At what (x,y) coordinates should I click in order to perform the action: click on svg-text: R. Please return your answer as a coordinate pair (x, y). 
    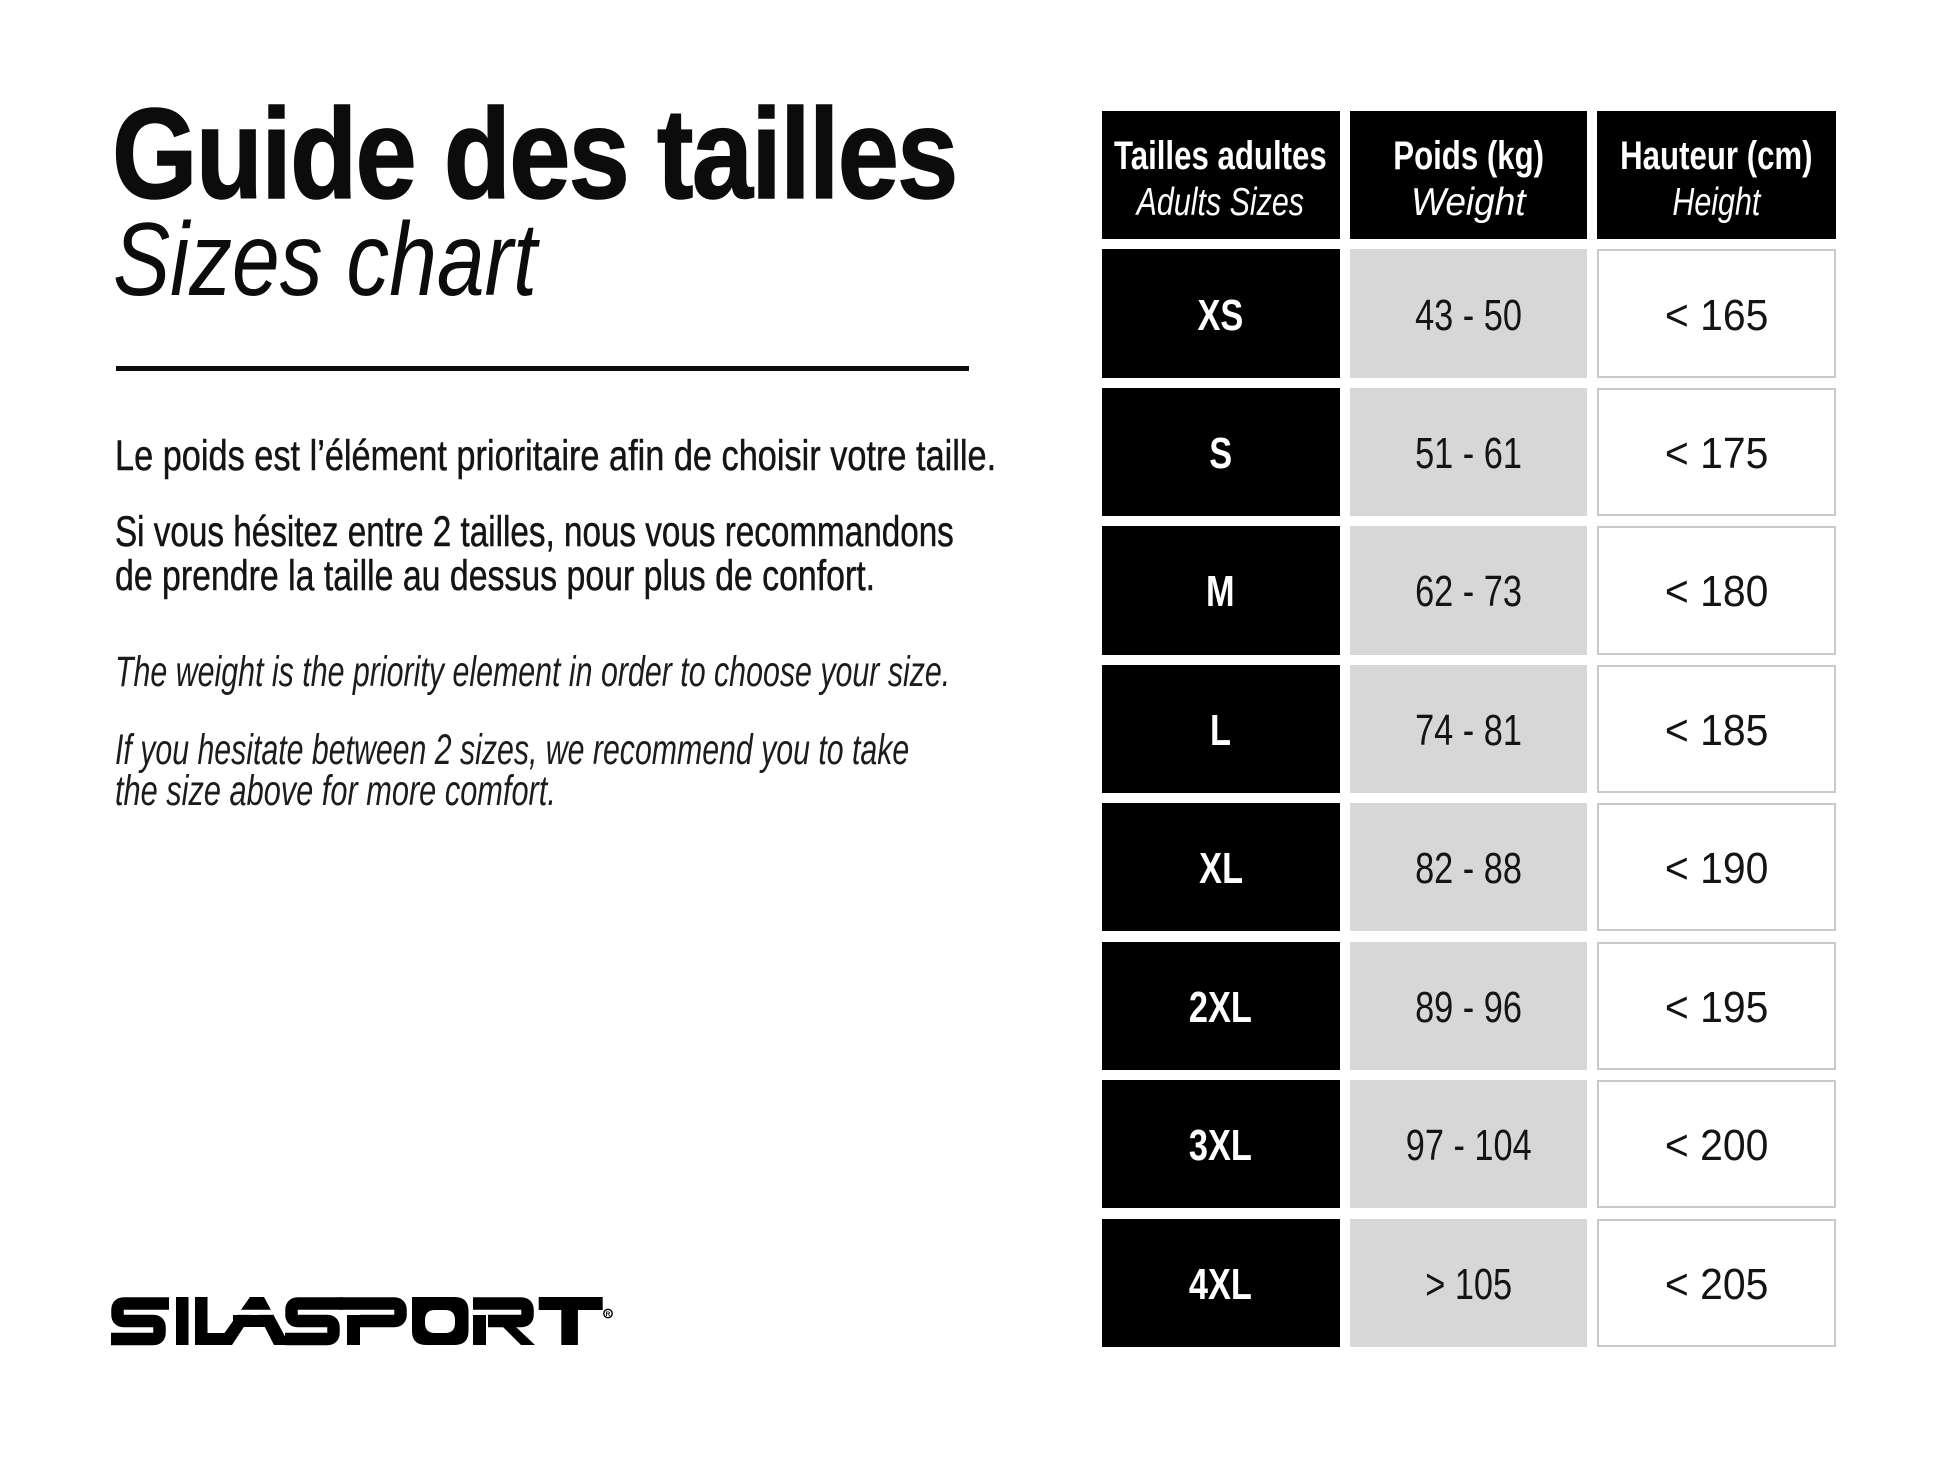
    Looking at the image, I should click on (608, 1314).